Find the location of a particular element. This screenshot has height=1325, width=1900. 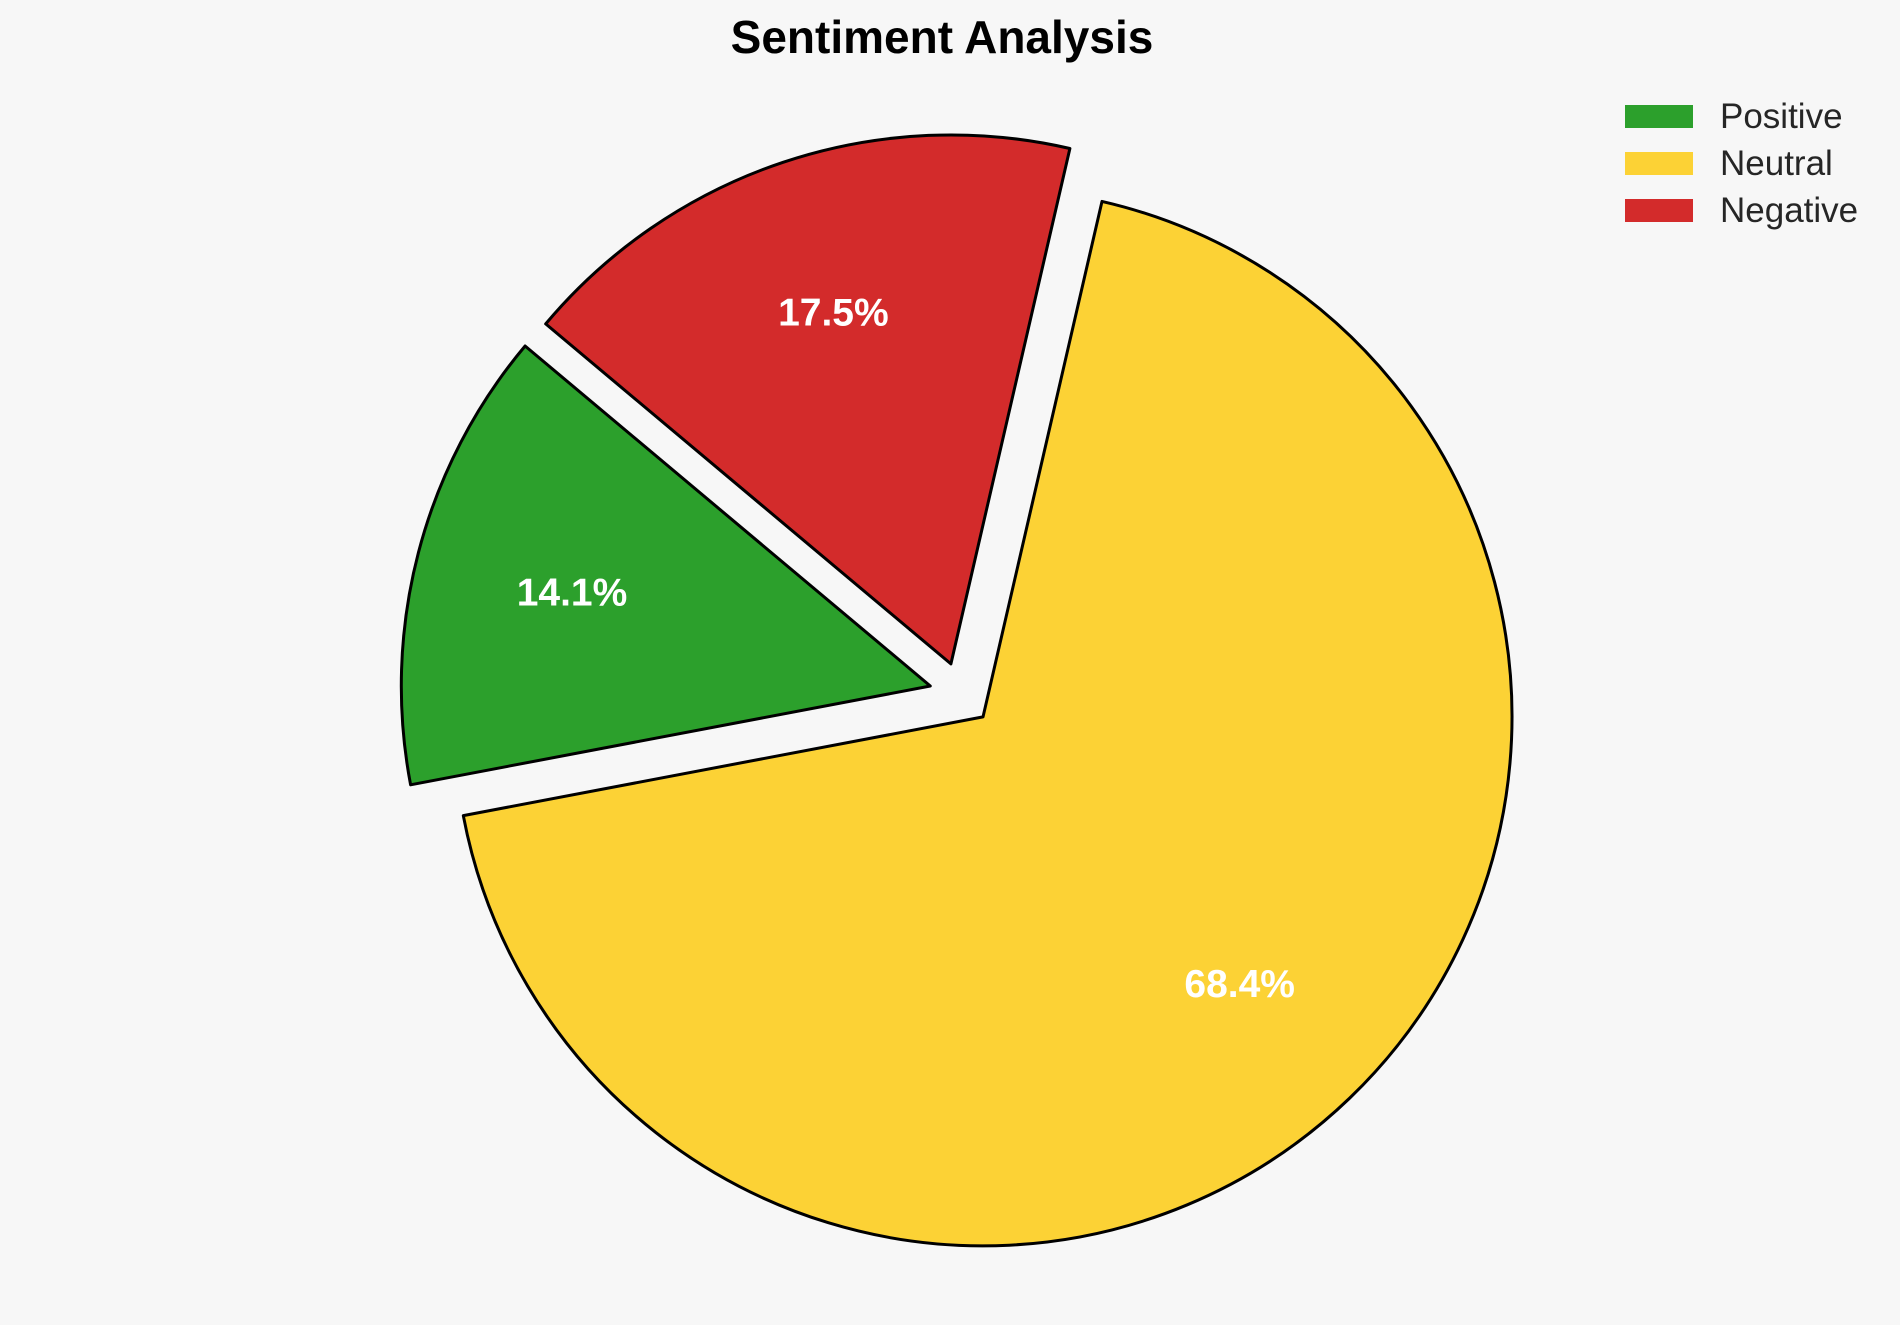

pie-slice-negative is located at coordinates (808, 399).